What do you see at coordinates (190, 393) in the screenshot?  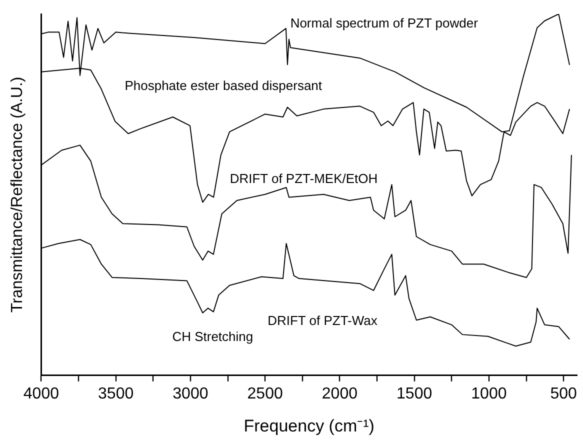 I see `x-tick-label: 3000` at bounding box center [190, 393].